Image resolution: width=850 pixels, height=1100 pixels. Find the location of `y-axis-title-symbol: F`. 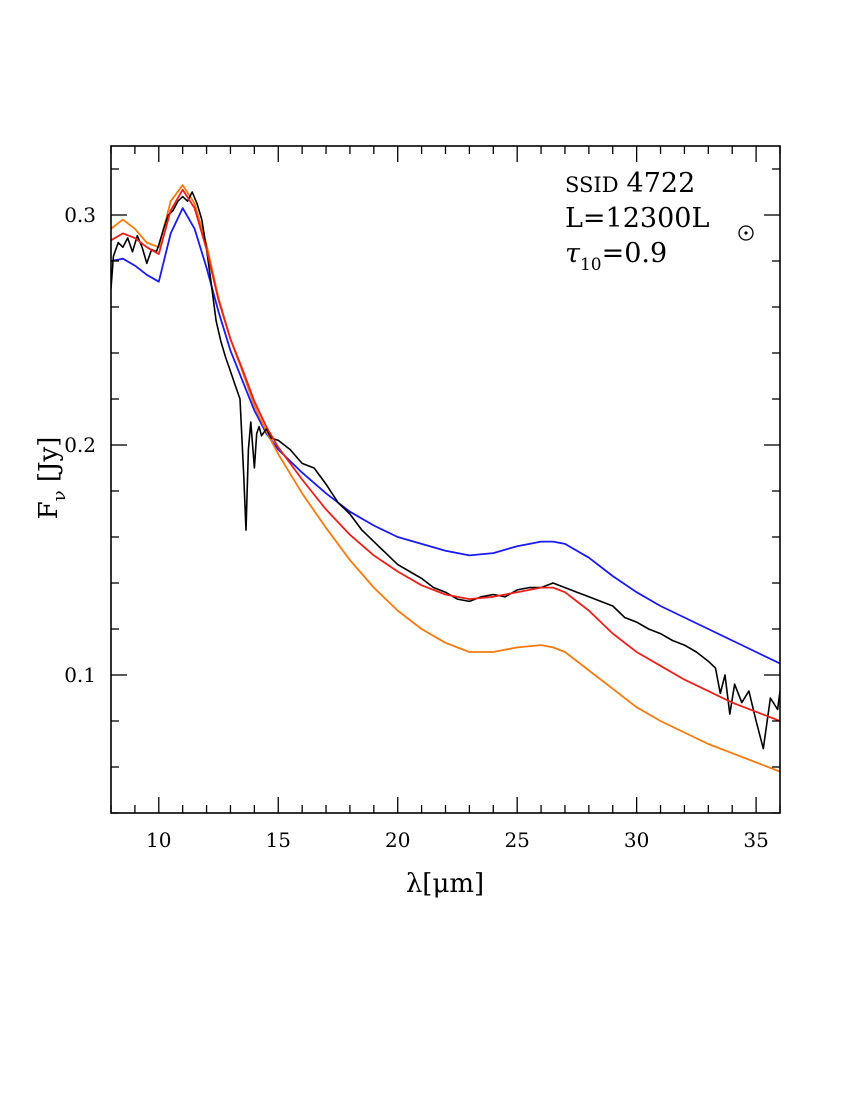

y-axis-title-symbol: F is located at coordinates (49, 510).